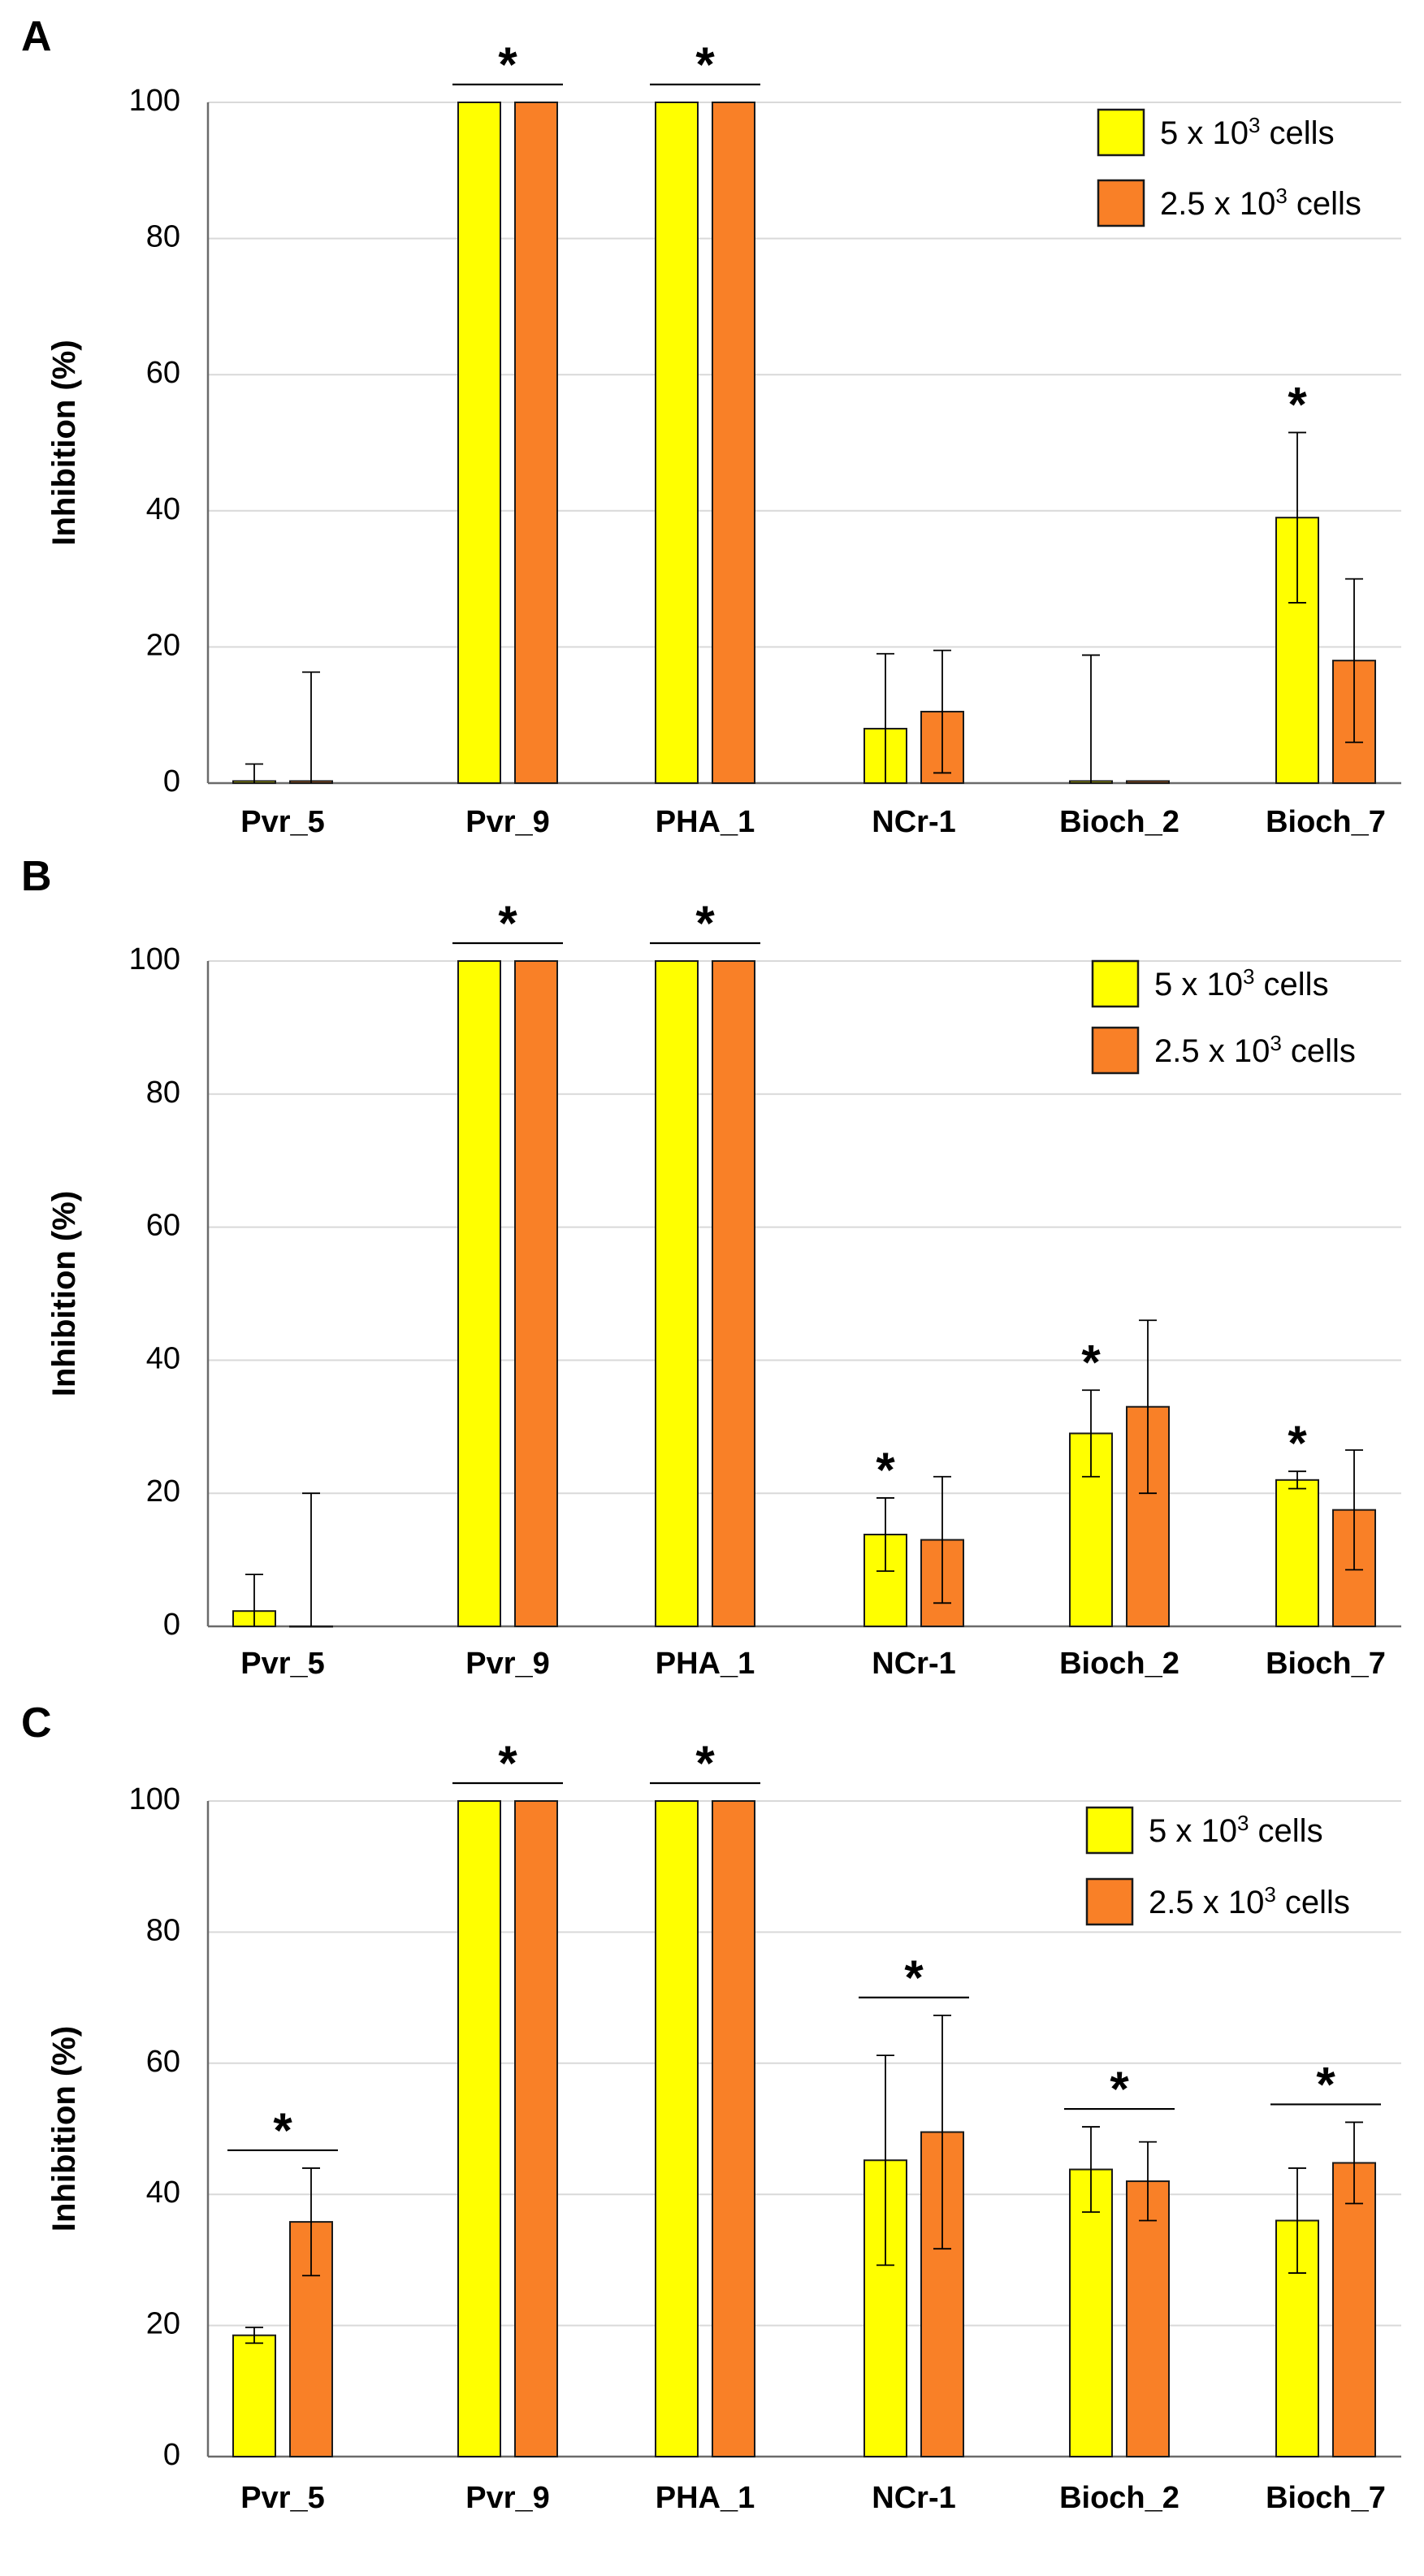  What do you see at coordinates (36, 877) in the screenshot?
I see `panel-letter: B` at bounding box center [36, 877].